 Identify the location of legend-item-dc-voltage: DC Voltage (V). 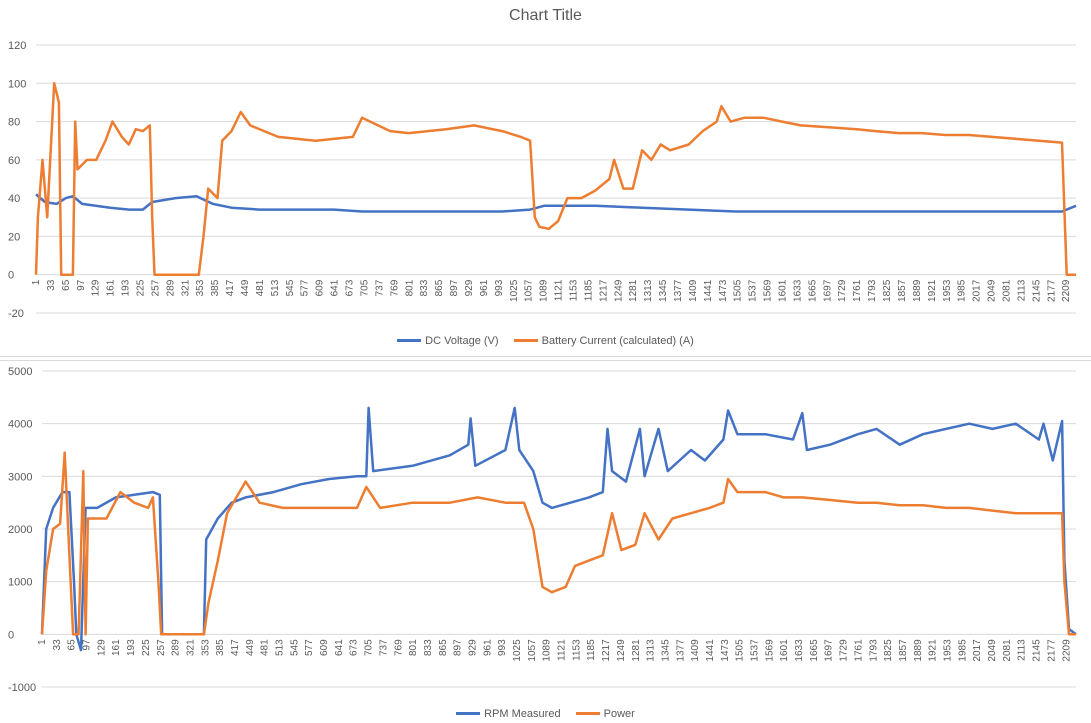
(448, 341).